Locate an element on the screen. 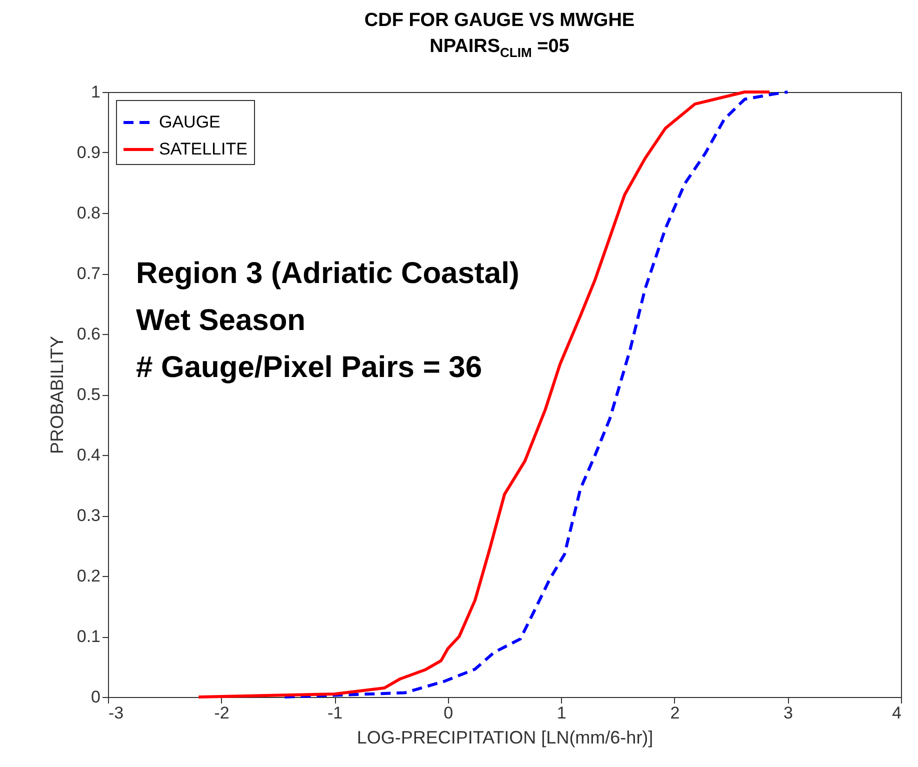 The height and width of the screenshot is (767, 918). y-tick-label: 0.4 is located at coordinates (88, 455).